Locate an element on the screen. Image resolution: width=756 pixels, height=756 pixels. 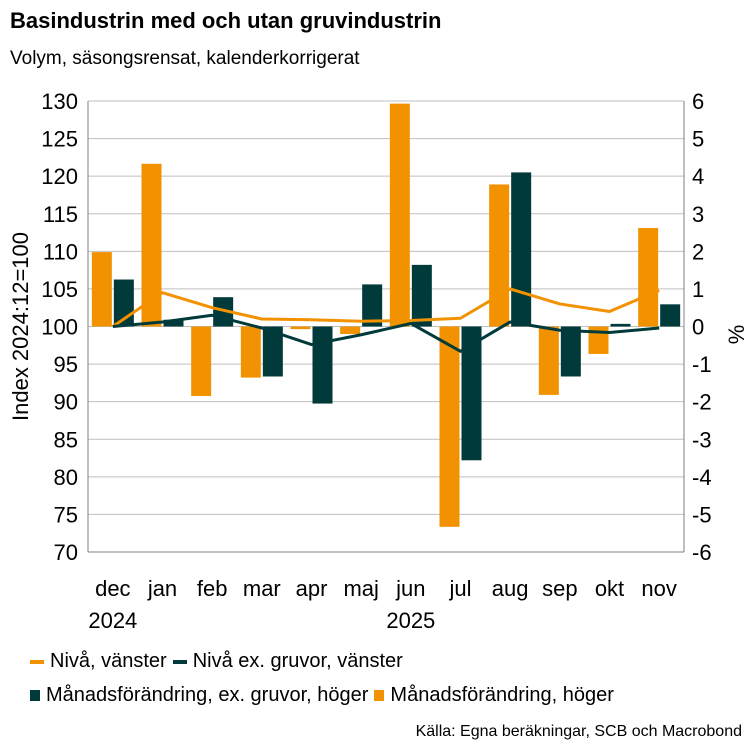
legend-swatch-change is located at coordinates (379, 695).